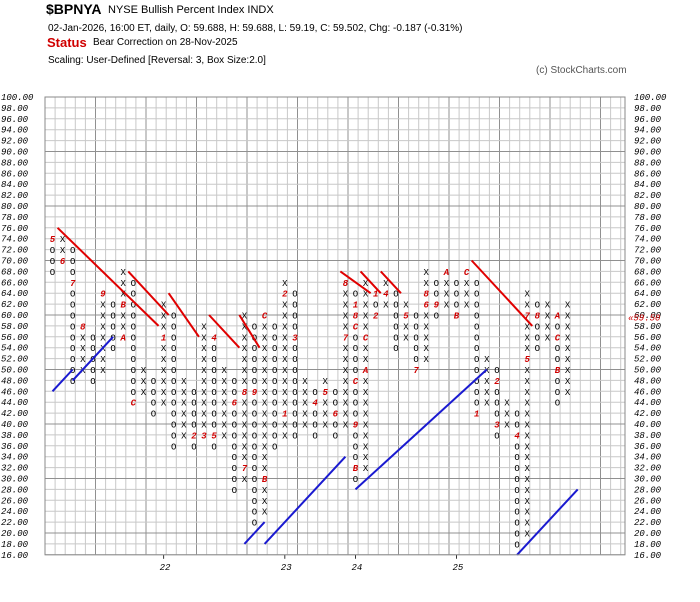 The width and height of the screenshot is (700, 602). What do you see at coordinates (457, 317) in the screenshot?
I see `month-marker: B` at bounding box center [457, 317].